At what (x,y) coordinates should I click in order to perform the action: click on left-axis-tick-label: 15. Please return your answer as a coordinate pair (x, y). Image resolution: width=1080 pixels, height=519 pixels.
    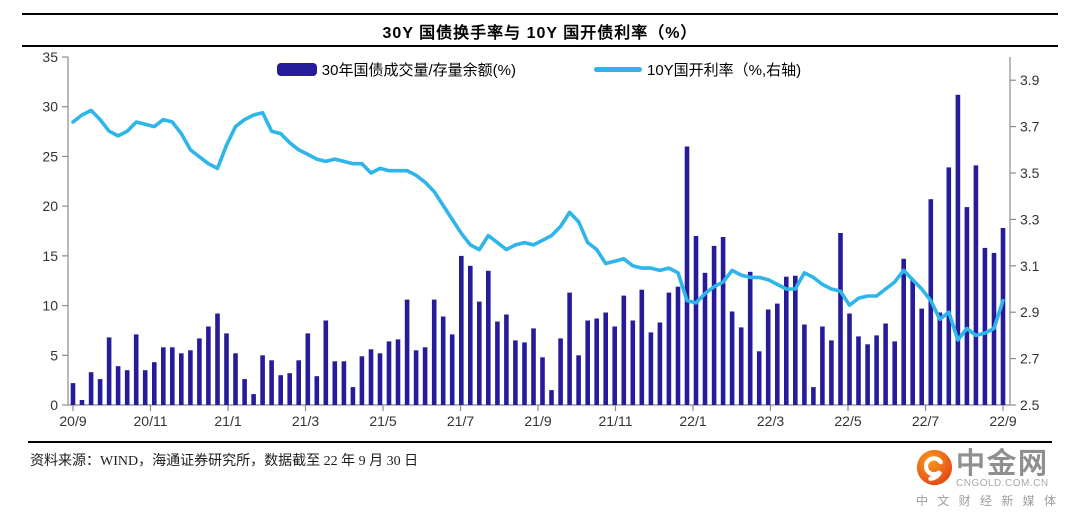
    Looking at the image, I should click on (50, 256).